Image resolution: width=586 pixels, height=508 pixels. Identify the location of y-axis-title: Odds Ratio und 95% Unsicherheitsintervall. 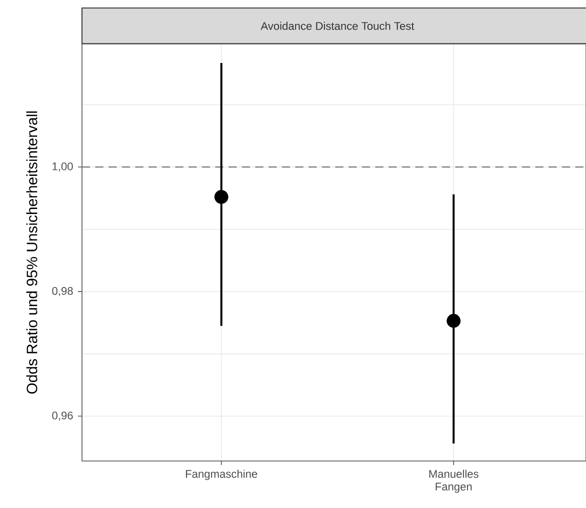
(32, 252).